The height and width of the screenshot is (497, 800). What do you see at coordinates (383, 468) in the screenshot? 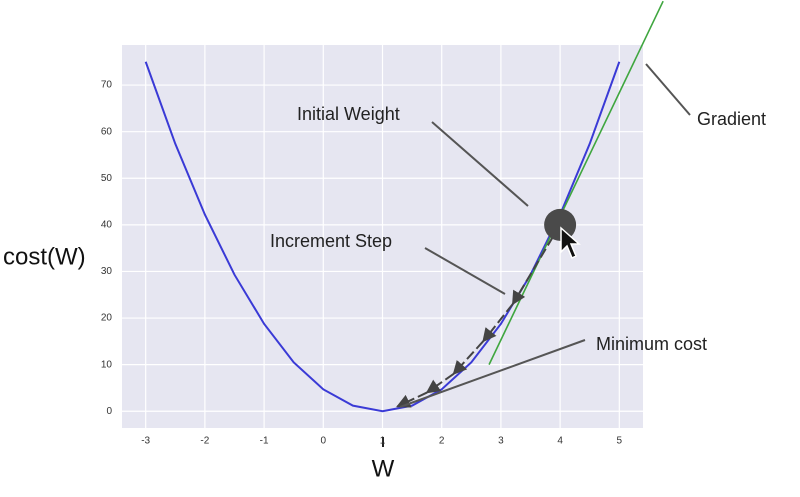
I see `x-axis-label: W` at bounding box center [383, 468].